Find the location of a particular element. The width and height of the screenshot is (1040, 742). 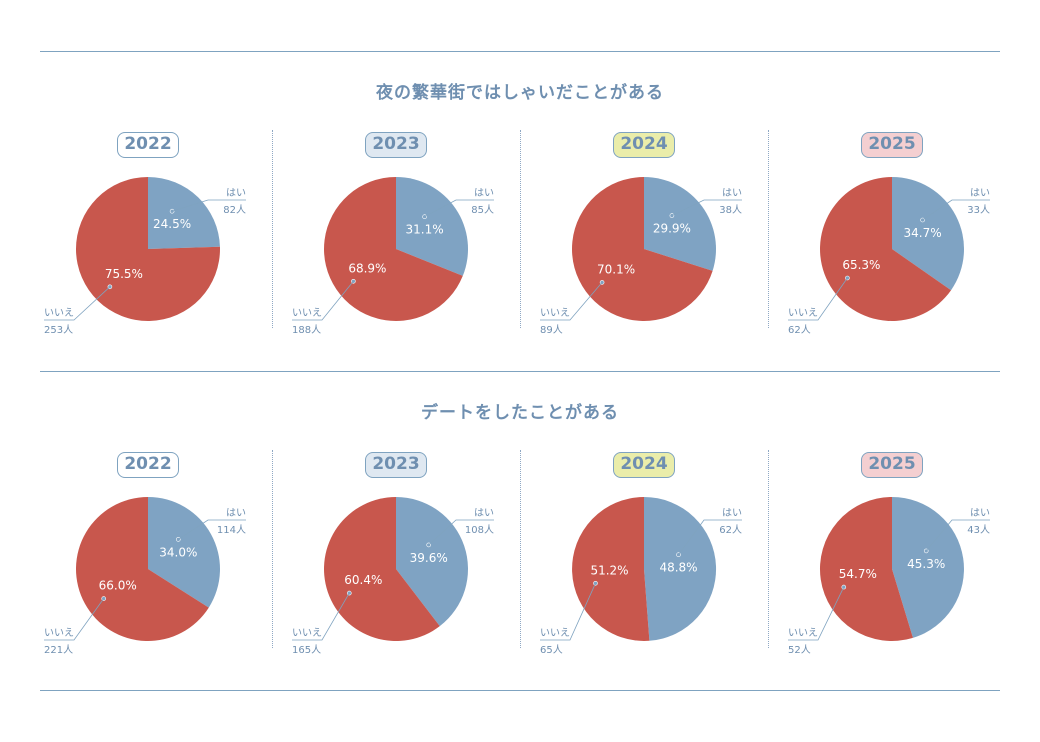

no-count: 188人 is located at coordinates (306, 330).